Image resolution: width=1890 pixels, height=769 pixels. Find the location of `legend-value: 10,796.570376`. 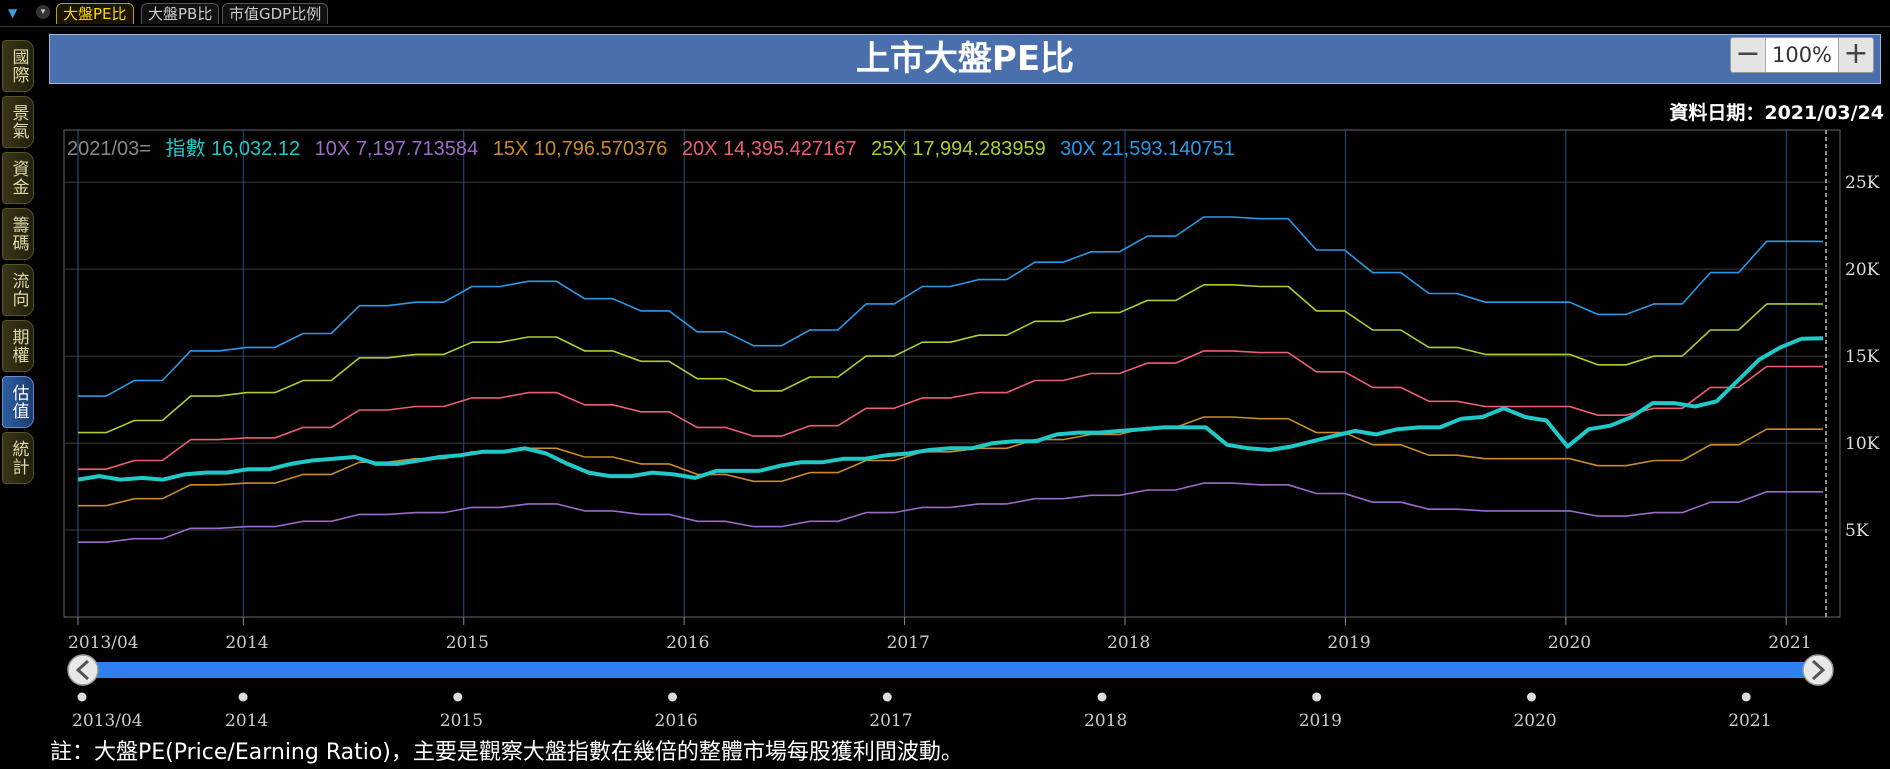

legend-value: 10,796.570376 is located at coordinates (600, 149).